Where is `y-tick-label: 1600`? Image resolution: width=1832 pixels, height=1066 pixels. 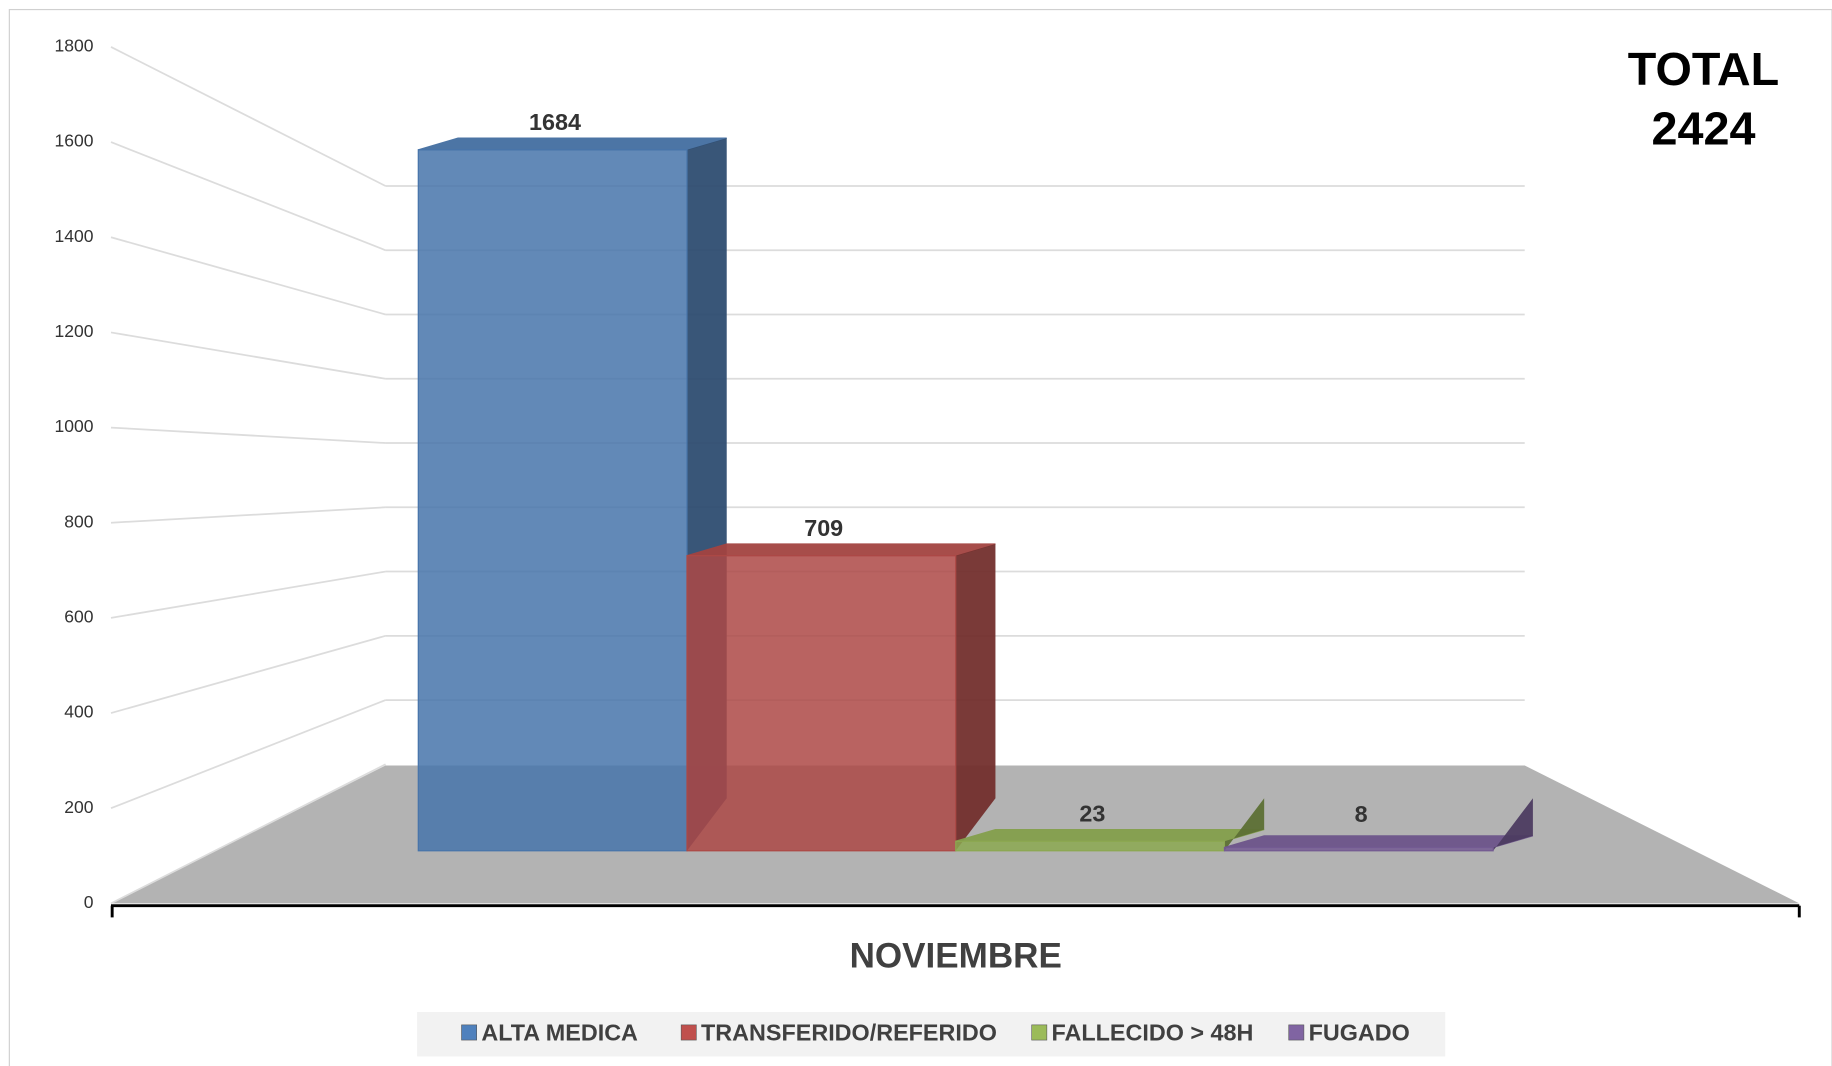
y-tick-label: 1600 is located at coordinates (74, 141).